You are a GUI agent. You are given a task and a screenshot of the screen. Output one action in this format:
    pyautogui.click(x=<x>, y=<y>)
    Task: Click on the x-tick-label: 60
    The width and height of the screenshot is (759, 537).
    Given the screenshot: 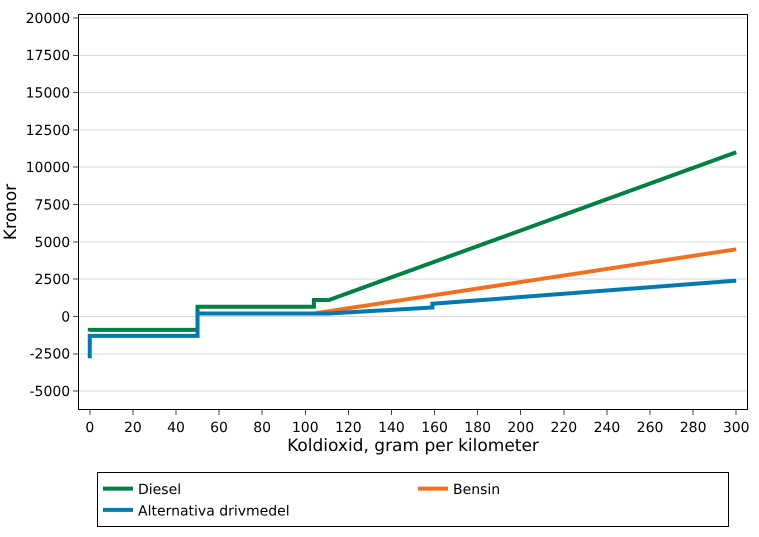 What is the action you would take?
    pyautogui.click(x=219, y=428)
    